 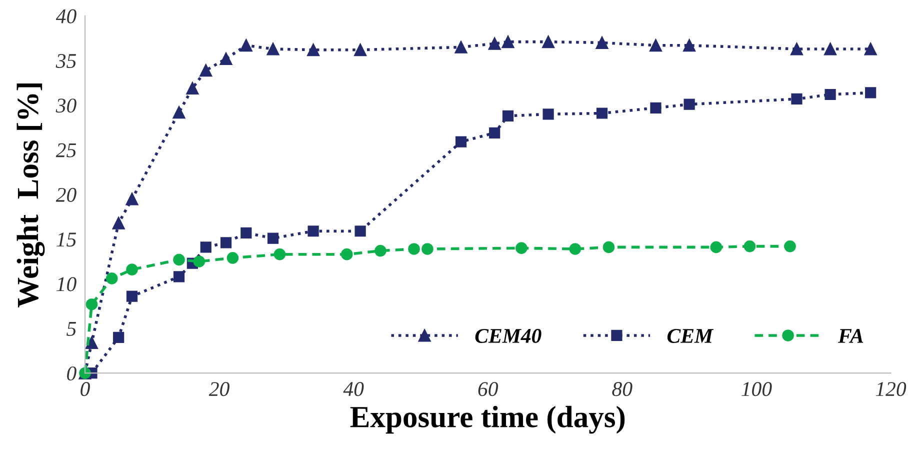 What do you see at coordinates (66, 16) in the screenshot?
I see `y-tick-label: 40` at bounding box center [66, 16].